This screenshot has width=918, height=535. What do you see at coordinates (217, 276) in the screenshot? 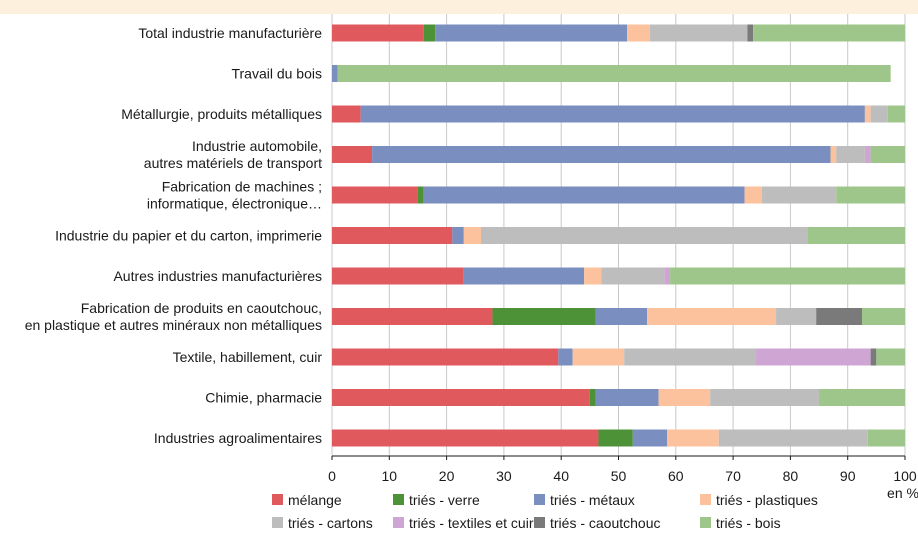
I see `category-label: Autres industries manufacturières` at bounding box center [217, 276].